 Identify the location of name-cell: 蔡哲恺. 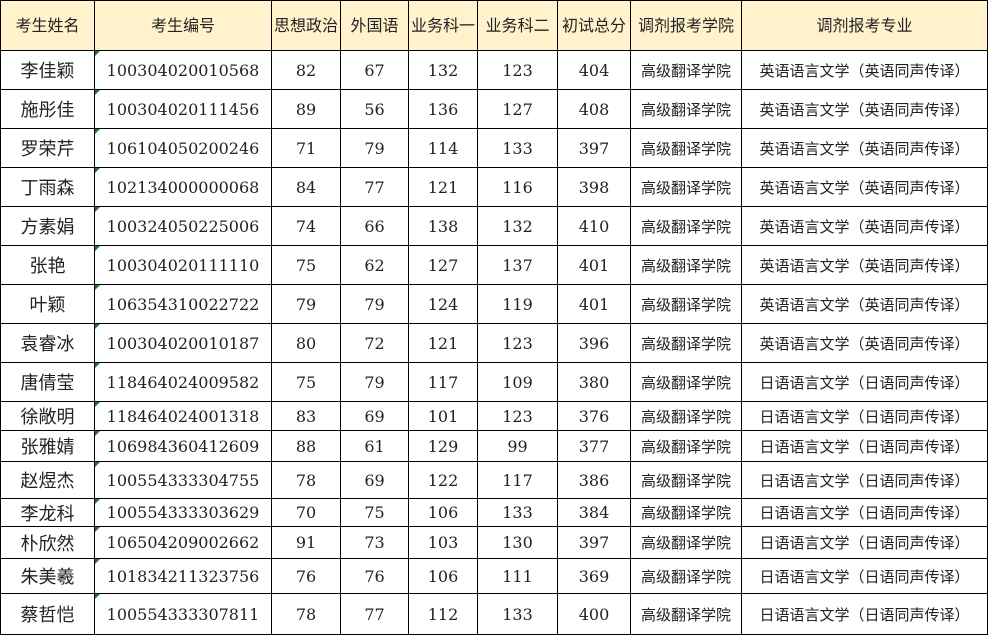
(47, 614).